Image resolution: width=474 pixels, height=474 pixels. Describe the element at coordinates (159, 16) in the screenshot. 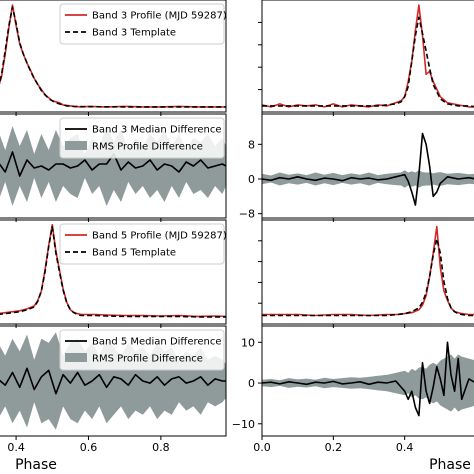

I see `legend-label: Band 3 Profile (MJD 59287)` at that location.